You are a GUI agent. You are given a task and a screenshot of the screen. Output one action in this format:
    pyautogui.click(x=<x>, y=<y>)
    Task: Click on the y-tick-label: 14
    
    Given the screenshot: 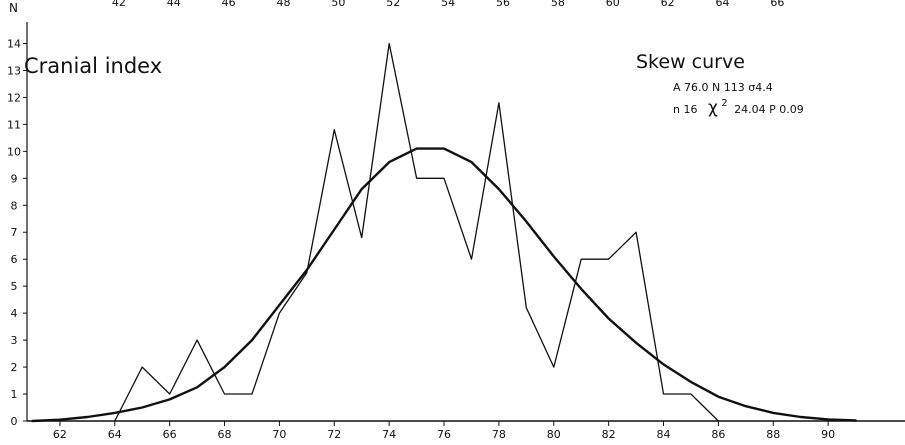 What is the action you would take?
    pyautogui.click(x=14, y=43)
    